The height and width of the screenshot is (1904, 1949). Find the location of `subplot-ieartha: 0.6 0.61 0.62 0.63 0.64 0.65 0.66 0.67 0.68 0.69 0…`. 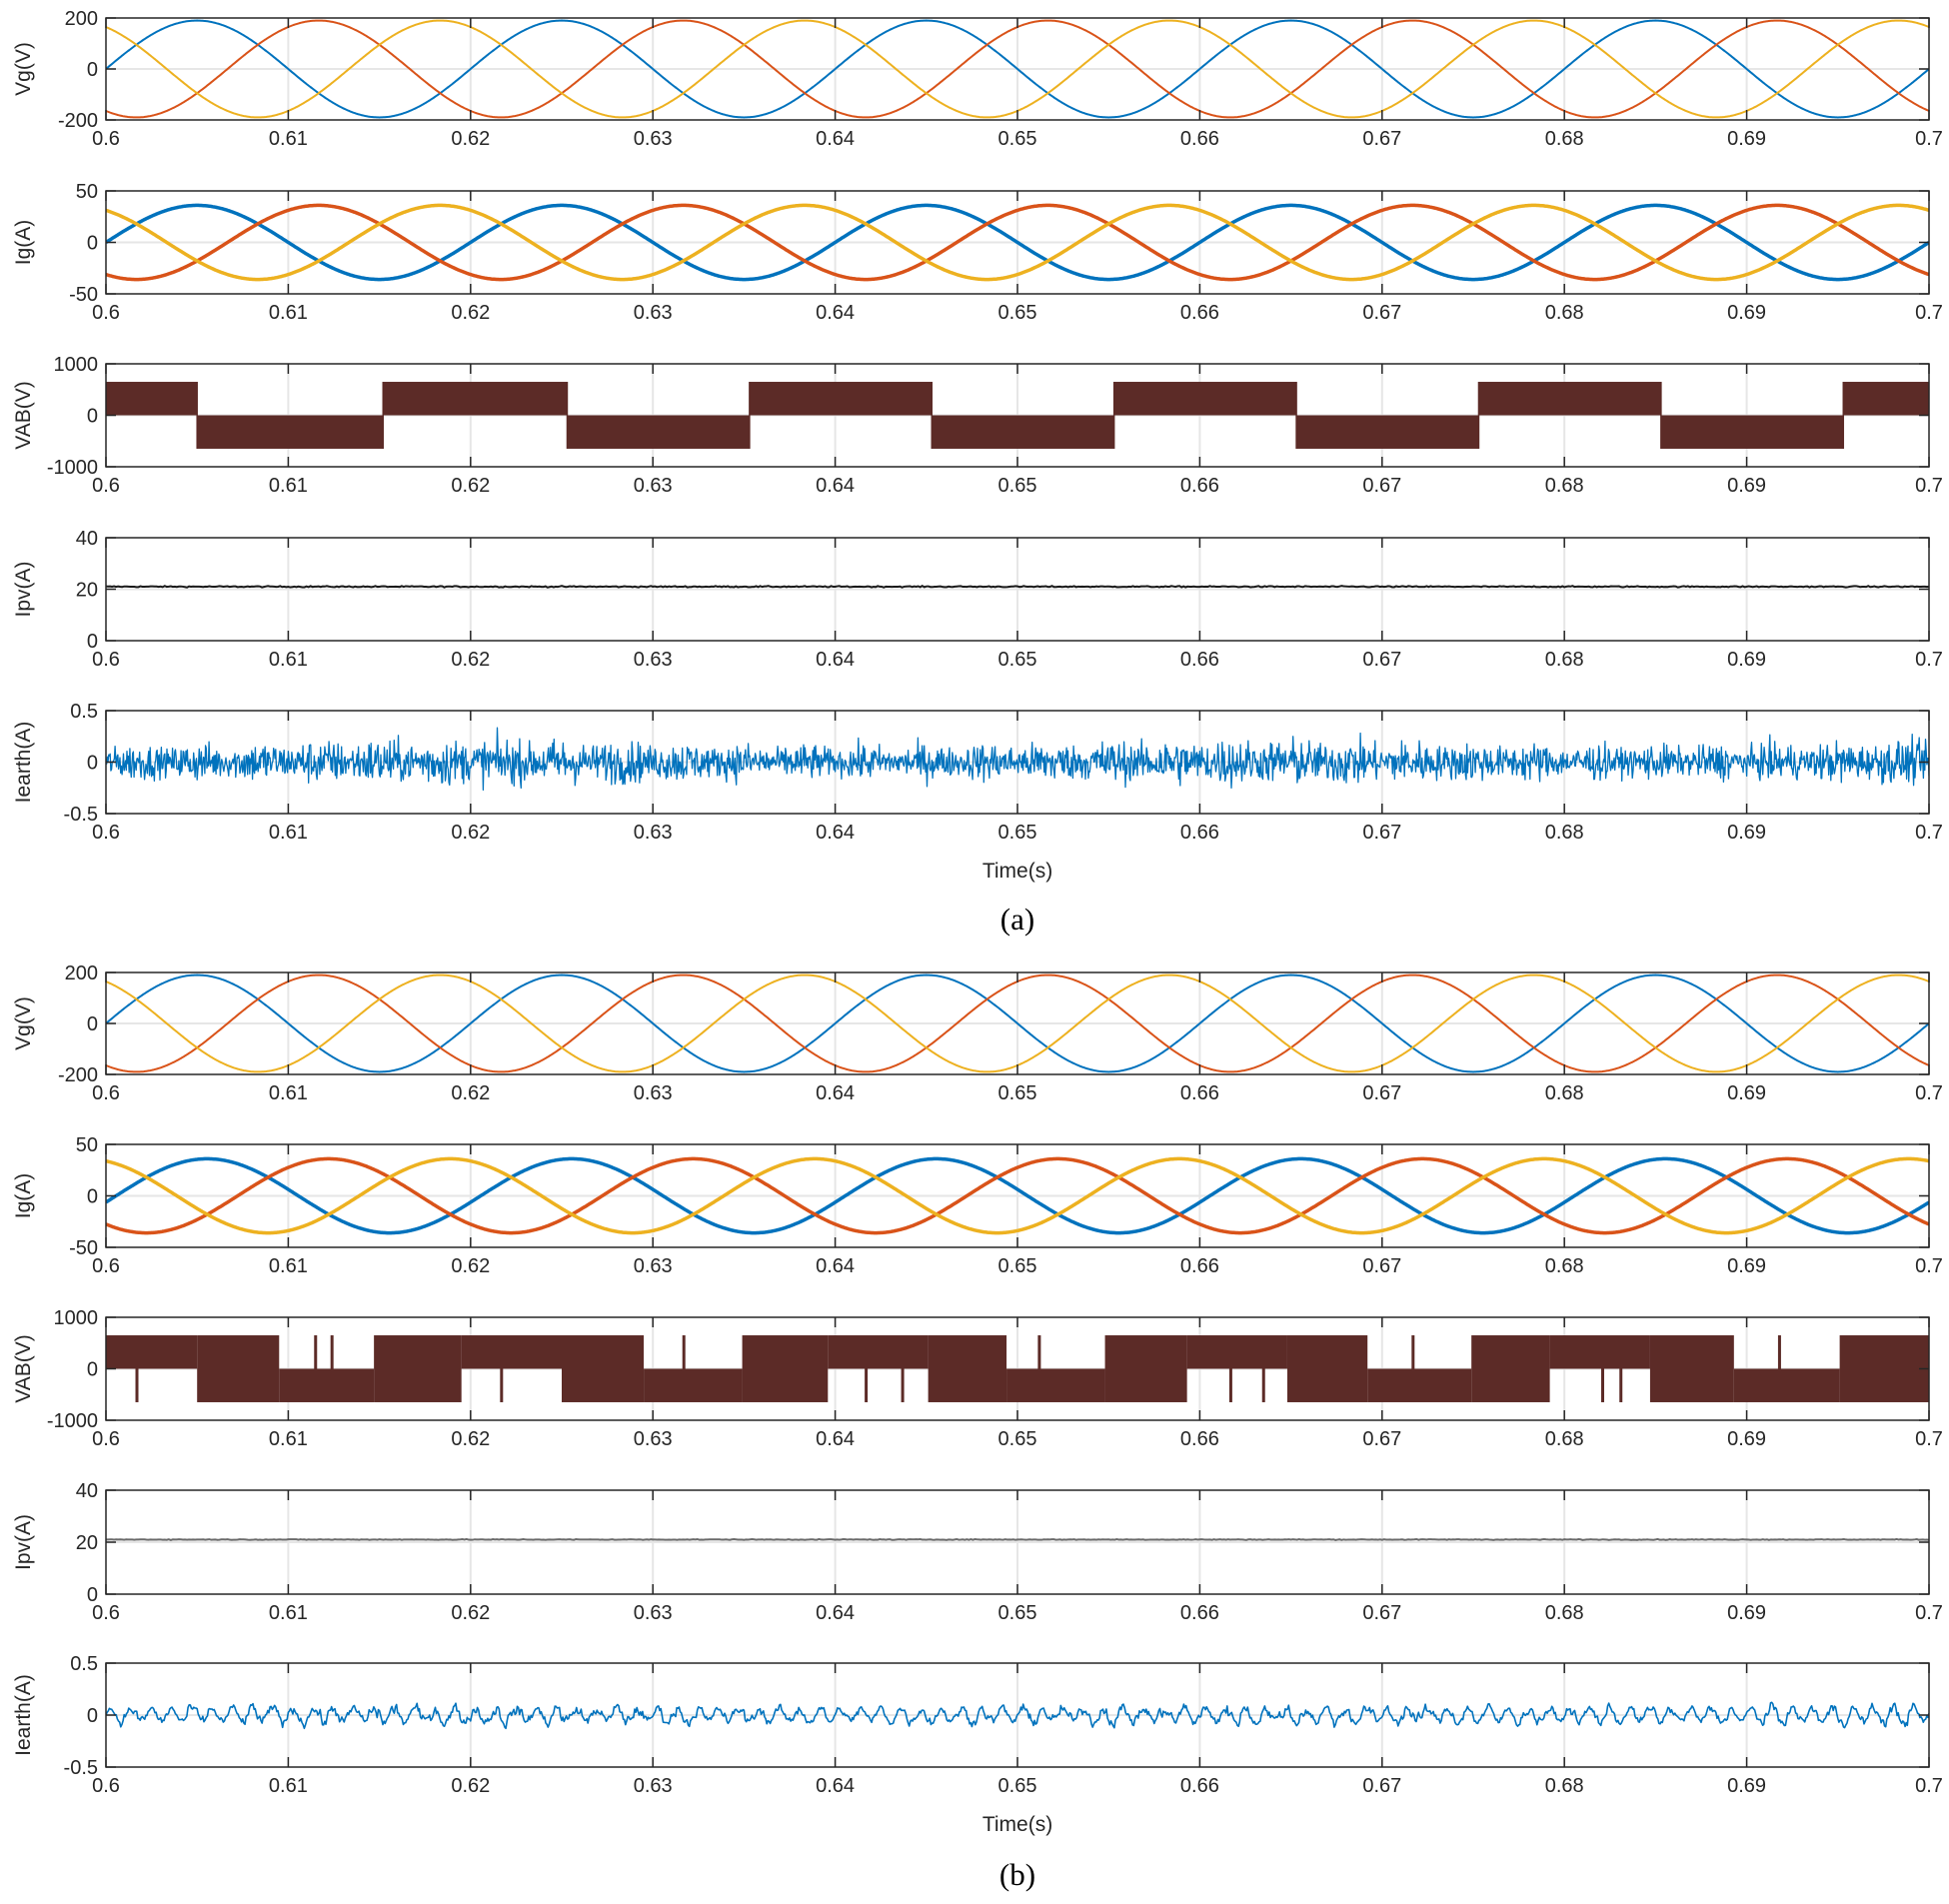

subplot-ieartha: 0.6 0.61 0.62 0.63 0.64 0.65 0.66 0.67 0.68 0.69 0… is located at coordinates (977, 1725).